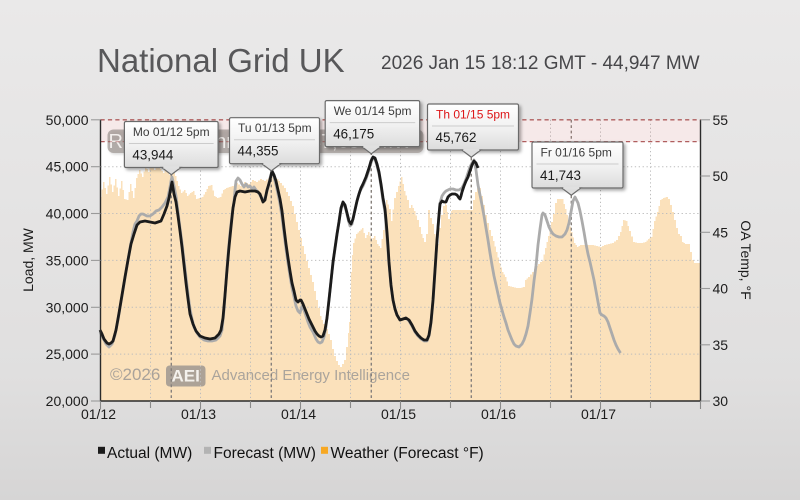  I want to click on svg-text: 30, so click(721, 401).